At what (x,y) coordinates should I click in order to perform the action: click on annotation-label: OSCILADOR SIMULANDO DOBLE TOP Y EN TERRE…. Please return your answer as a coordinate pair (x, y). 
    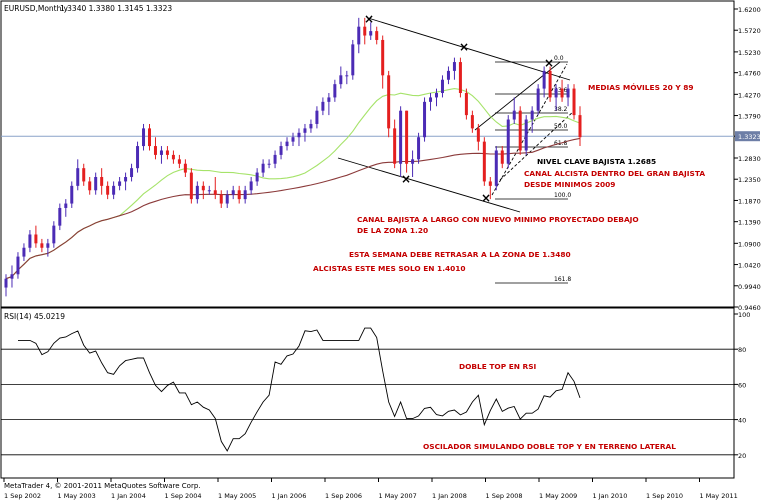
    Looking at the image, I should click on (549, 446).